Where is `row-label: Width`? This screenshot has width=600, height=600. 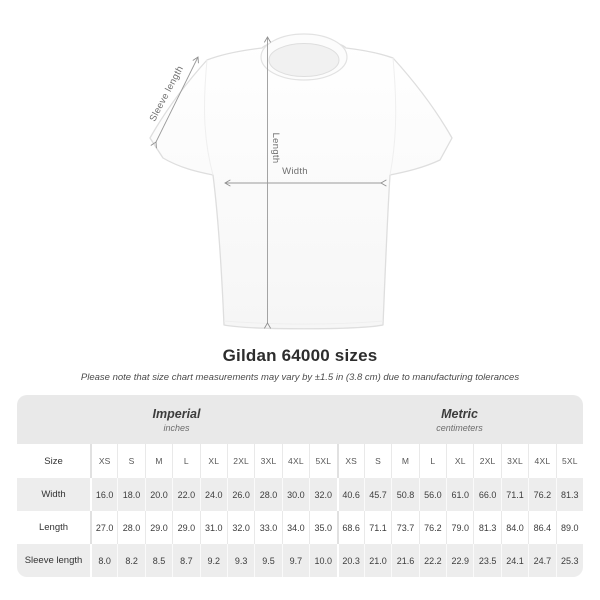 row-label: Width is located at coordinates (53, 494).